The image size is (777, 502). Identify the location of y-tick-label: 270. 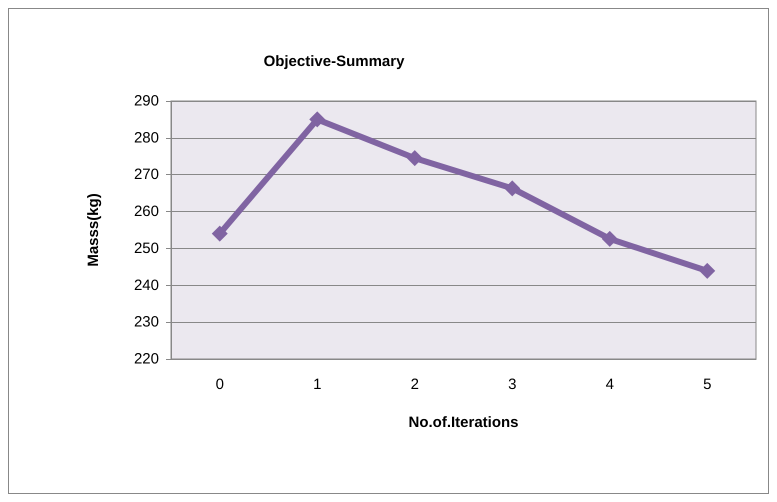
(146, 175).